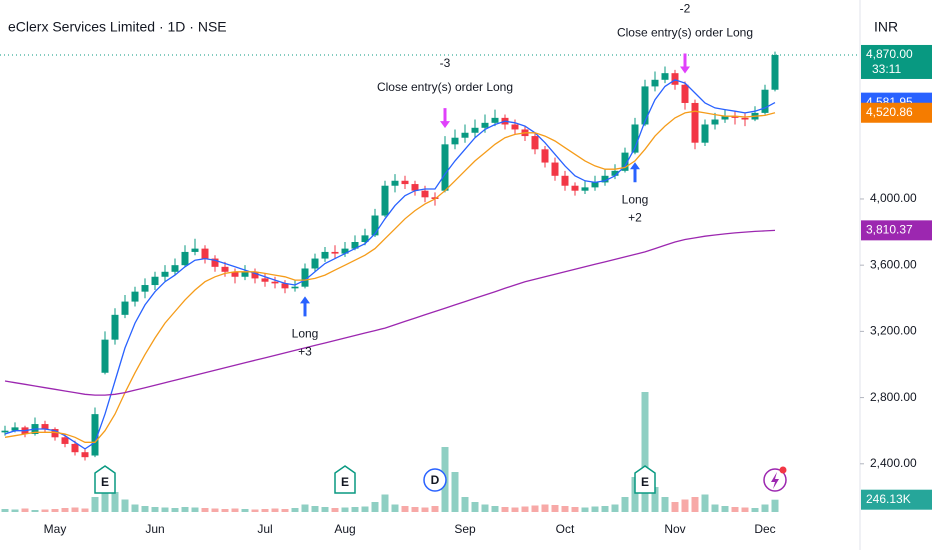  I want to click on y-tick-label: 2,800.00, so click(893, 397).